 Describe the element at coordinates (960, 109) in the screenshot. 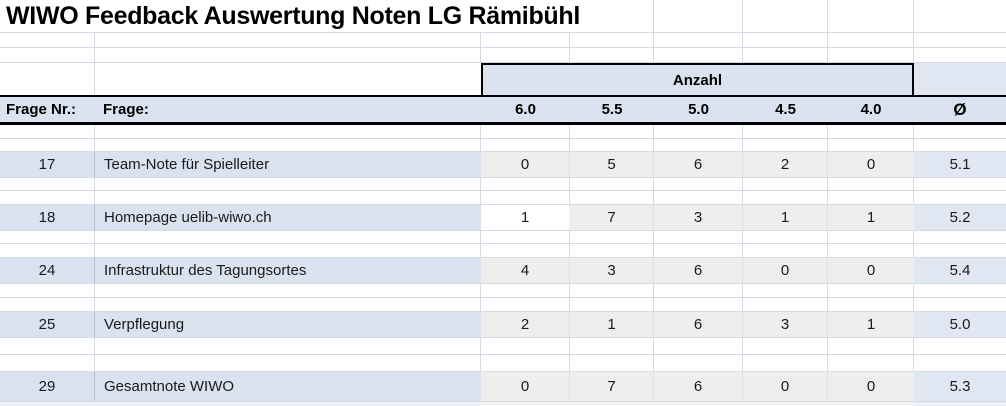

I see `col-header-average: Ø` at that location.